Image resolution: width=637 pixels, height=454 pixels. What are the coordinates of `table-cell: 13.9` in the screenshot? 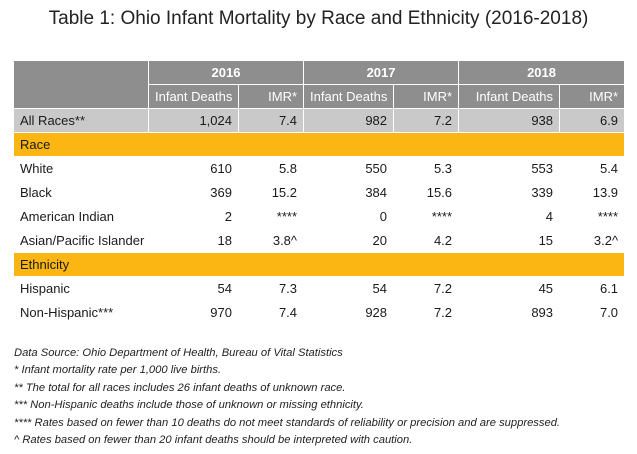 It's located at (592, 192).